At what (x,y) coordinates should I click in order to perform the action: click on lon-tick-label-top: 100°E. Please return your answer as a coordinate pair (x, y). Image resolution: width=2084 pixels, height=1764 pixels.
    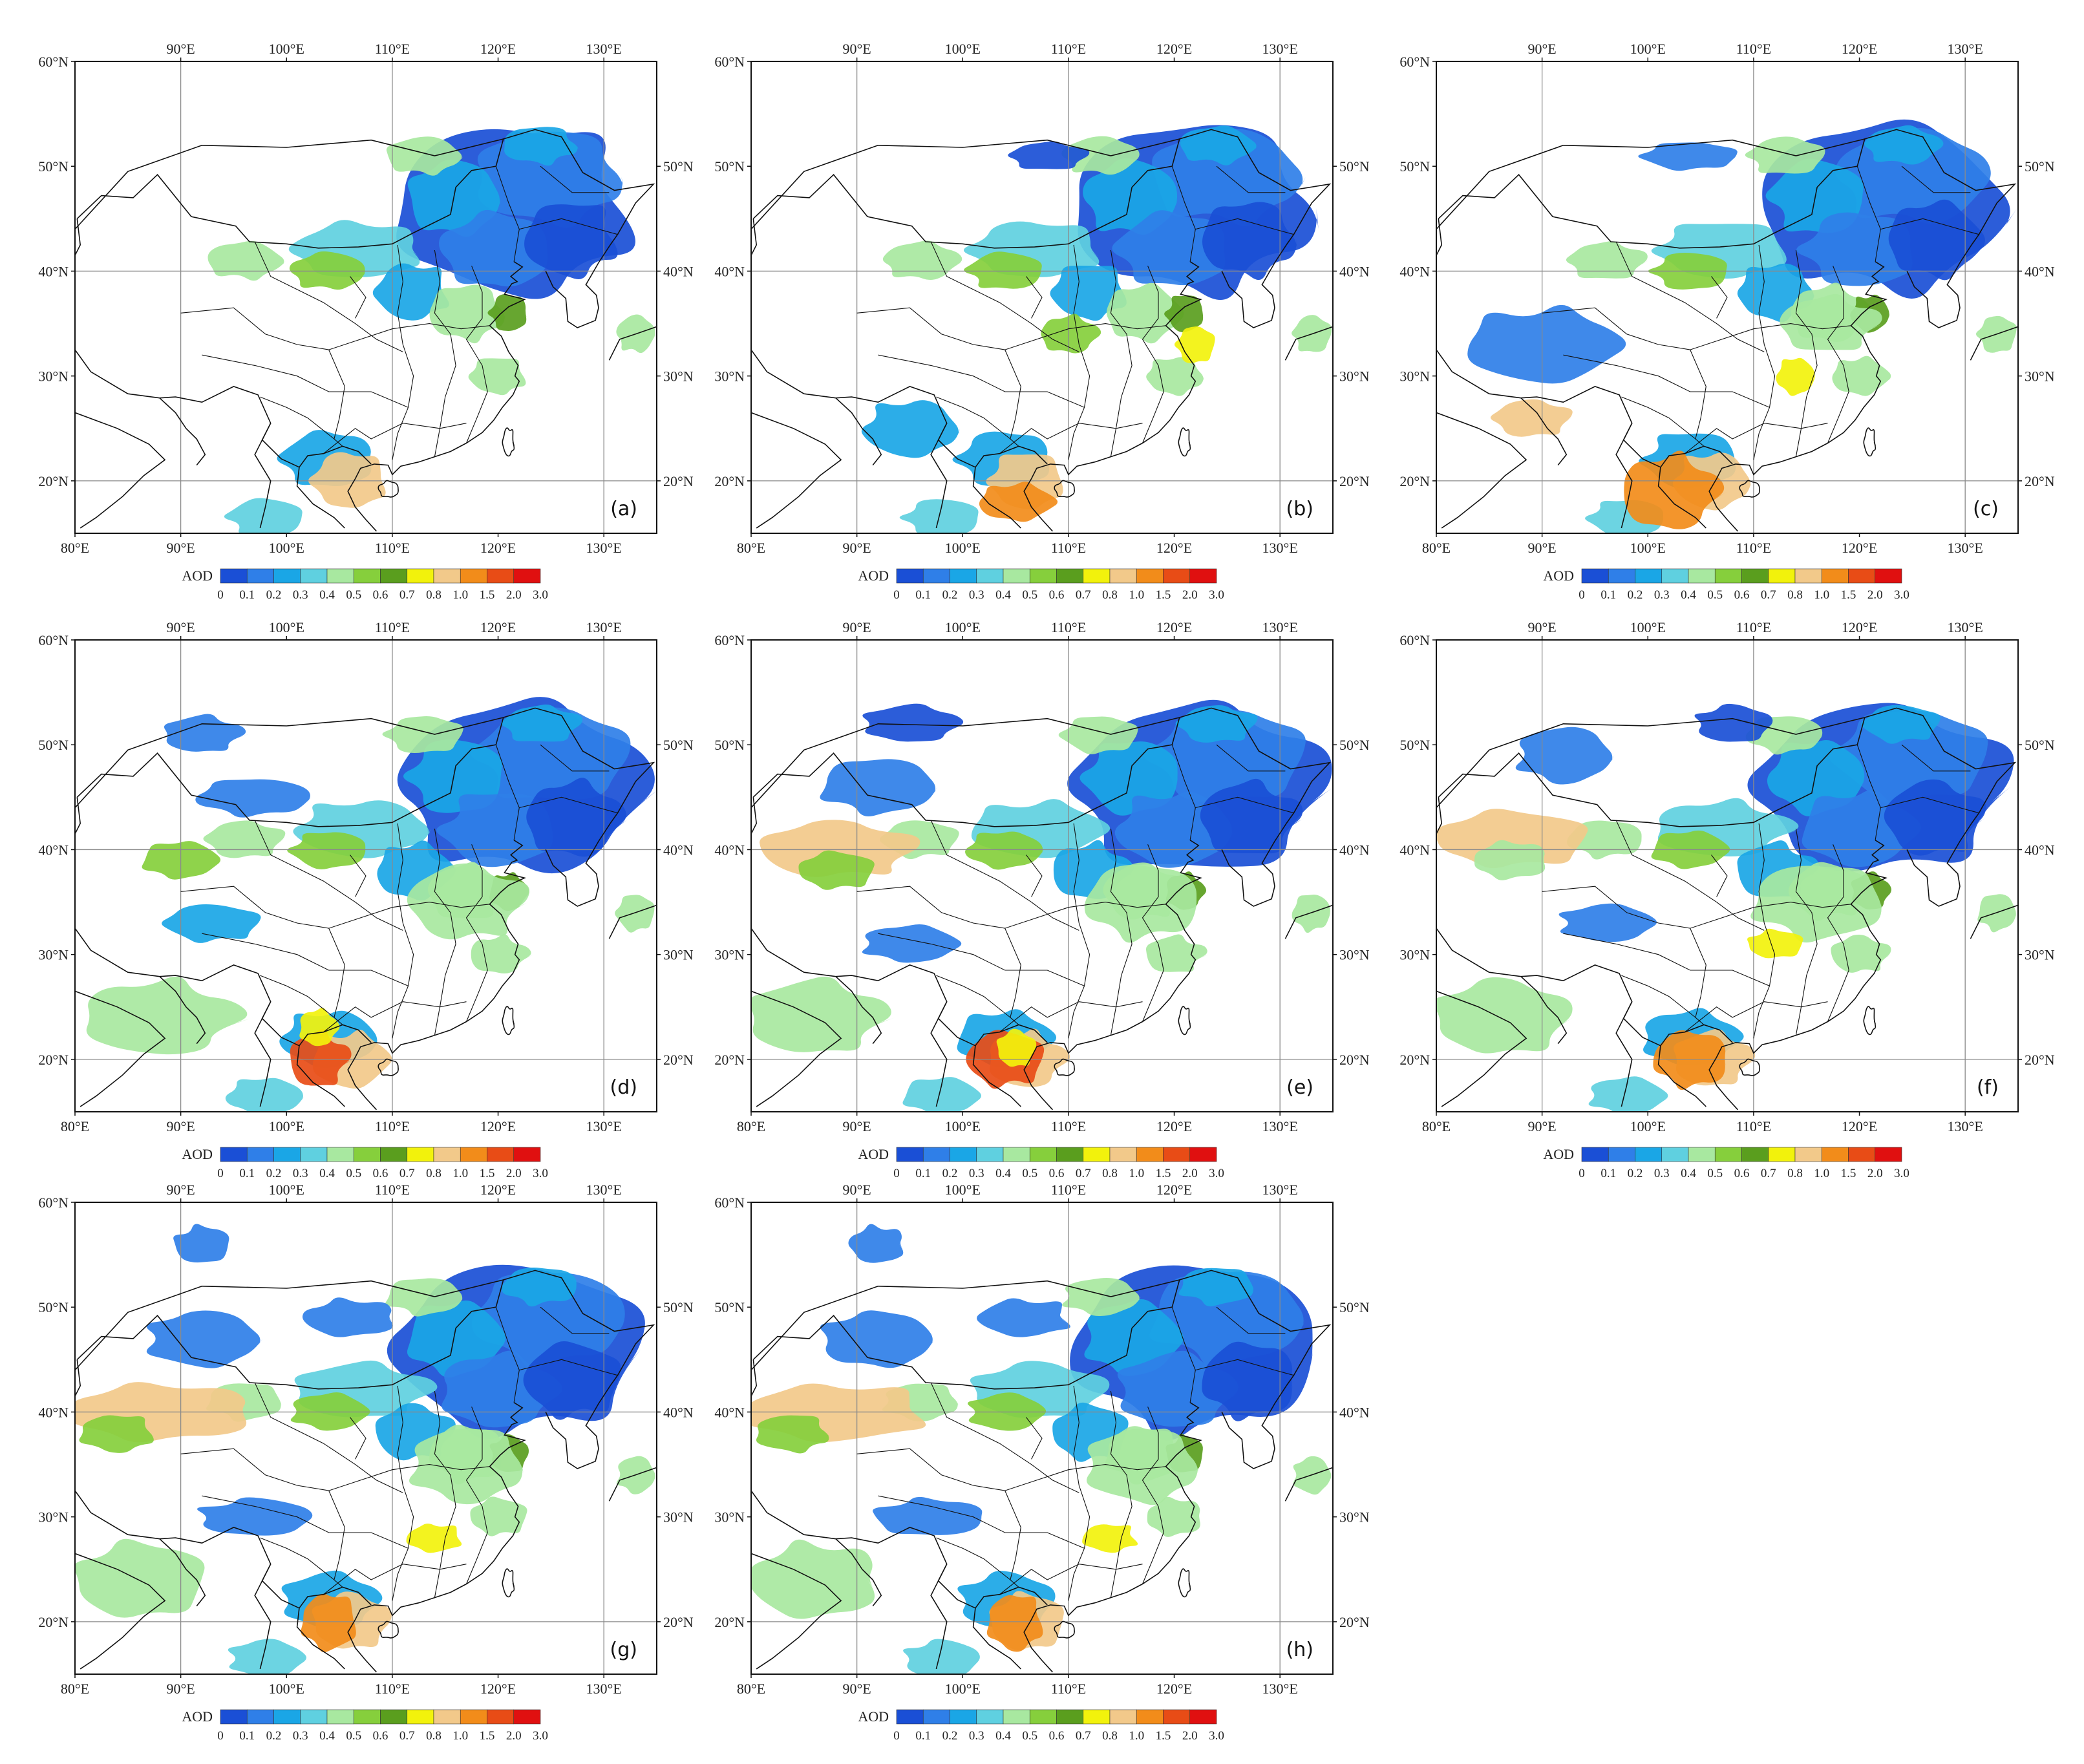
    Looking at the image, I should click on (287, 627).